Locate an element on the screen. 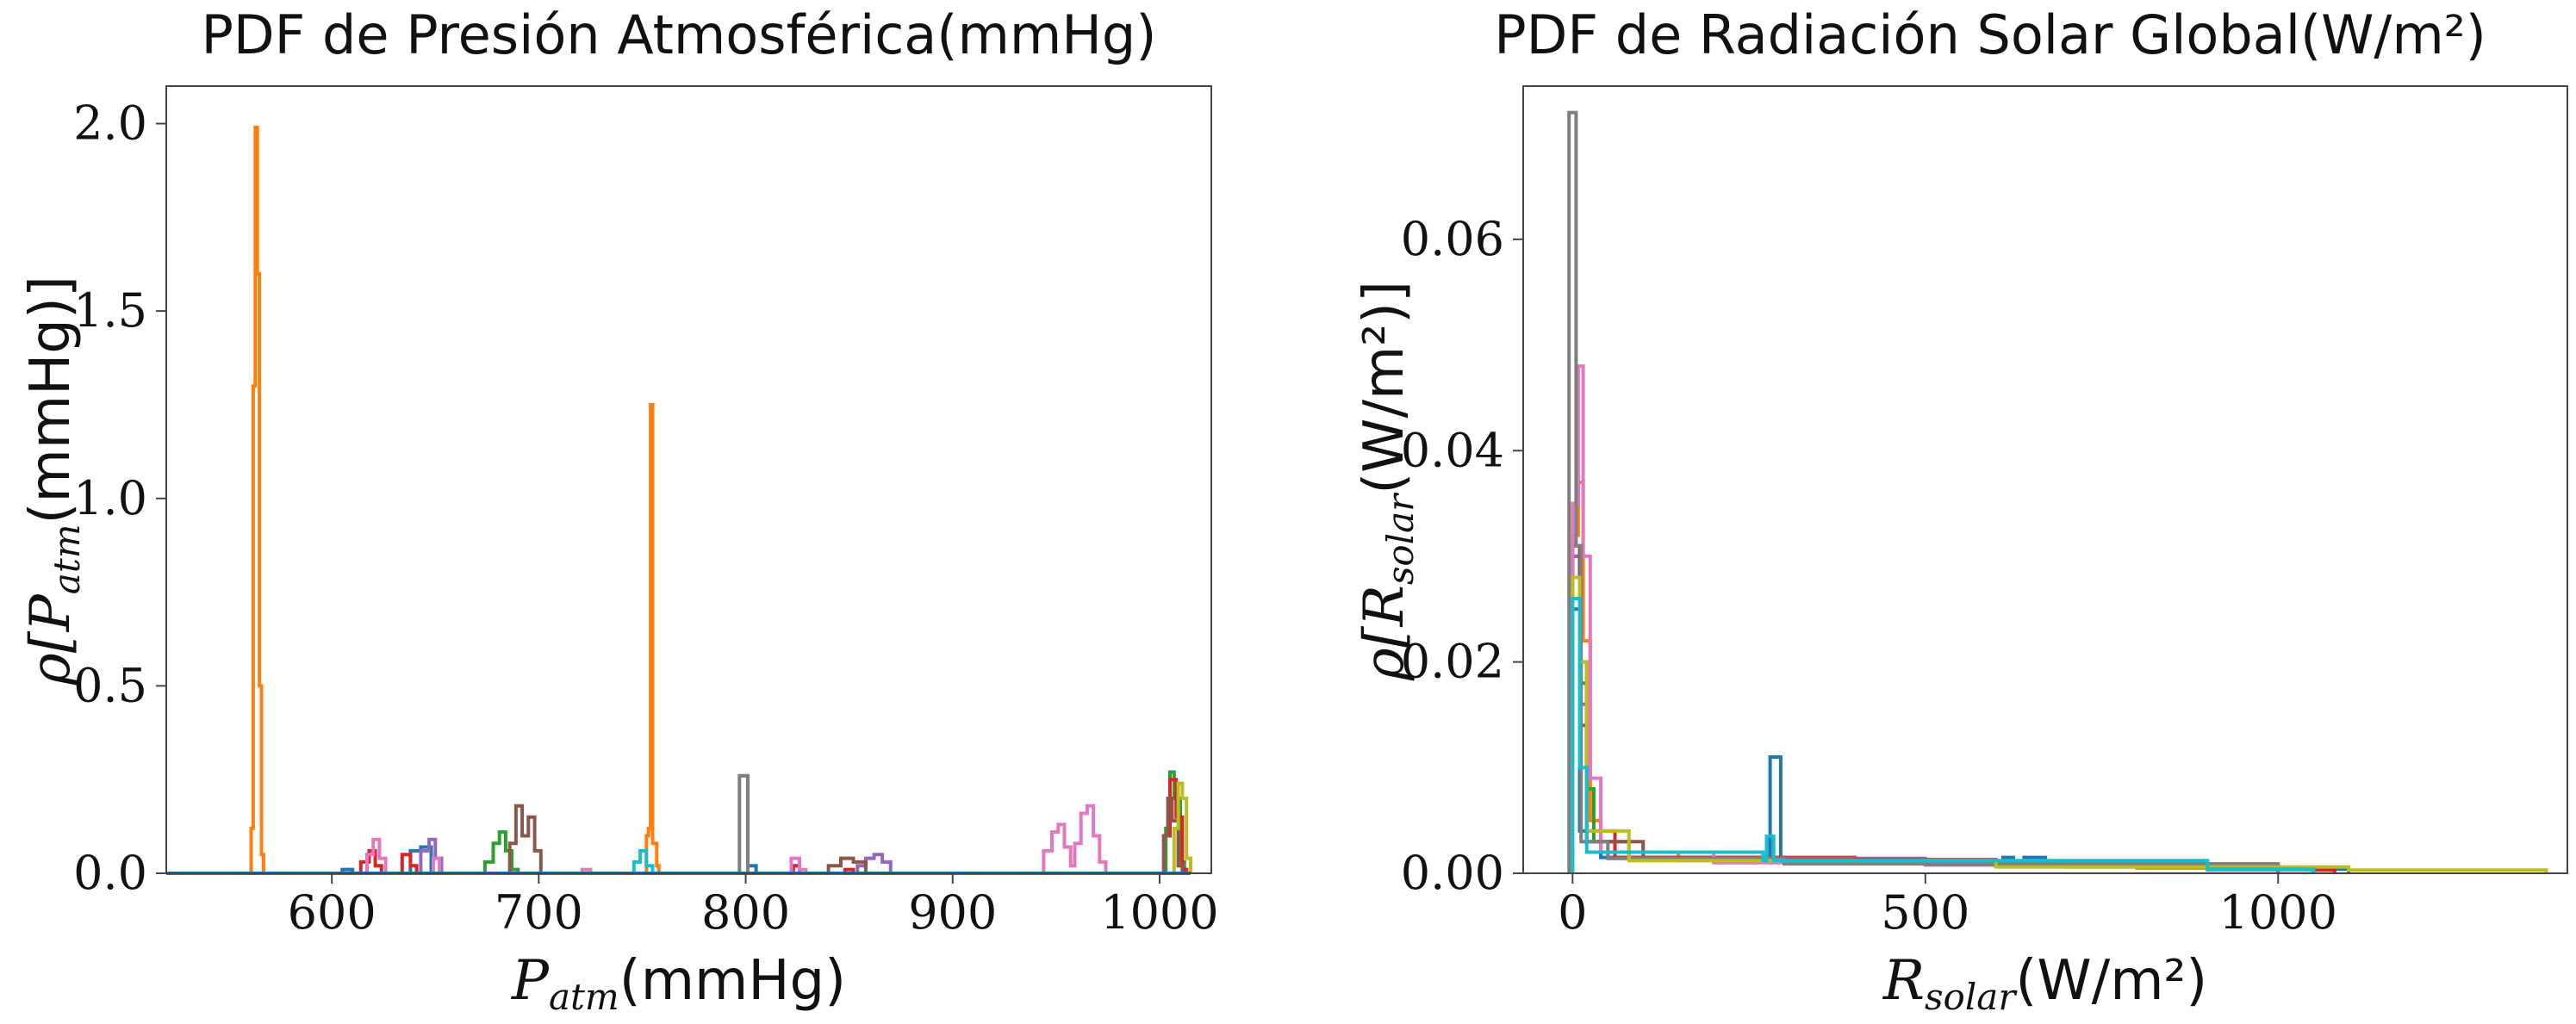  x-axis-label: Rsolar(W/m²) is located at coordinates (2045, 983).